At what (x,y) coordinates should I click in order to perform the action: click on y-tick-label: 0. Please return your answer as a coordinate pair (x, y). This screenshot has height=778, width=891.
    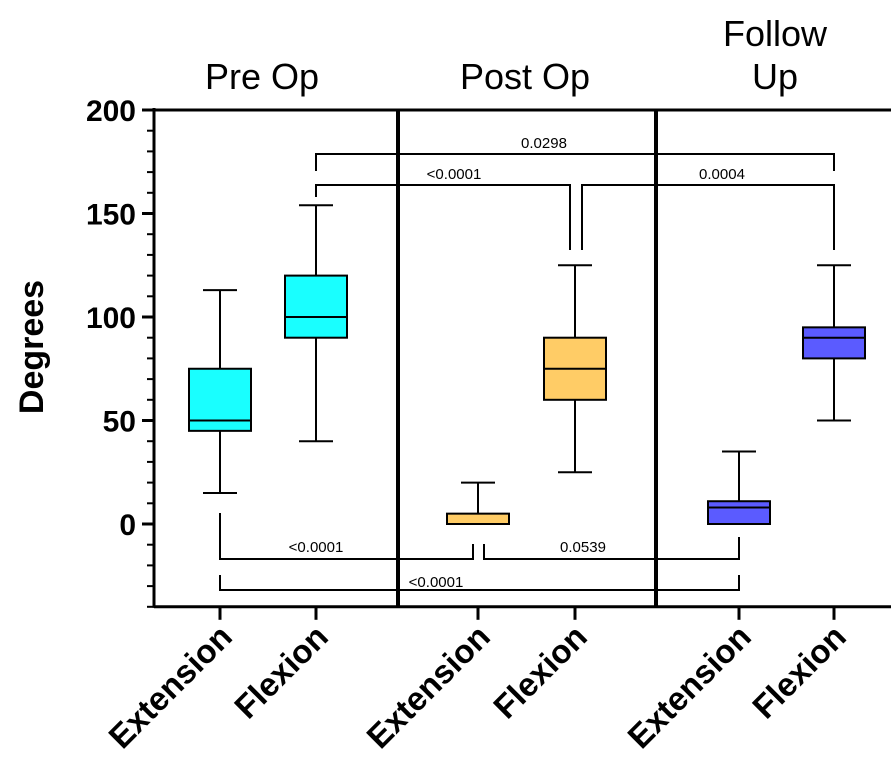
    Looking at the image, I should click on (127, 525).